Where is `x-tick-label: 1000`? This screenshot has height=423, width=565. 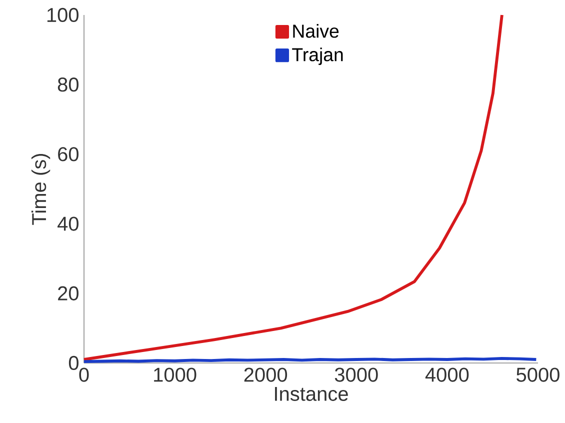 x-tick-label: 1000 is located at coordinates (175, 375).